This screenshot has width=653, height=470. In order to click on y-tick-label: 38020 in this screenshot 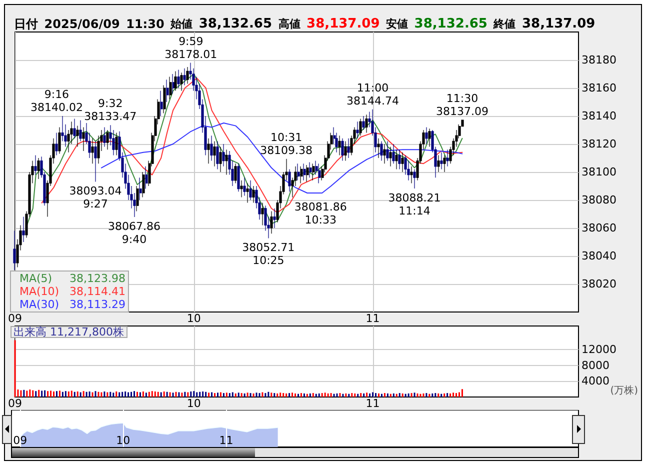, I will do `click(599, 284)`.